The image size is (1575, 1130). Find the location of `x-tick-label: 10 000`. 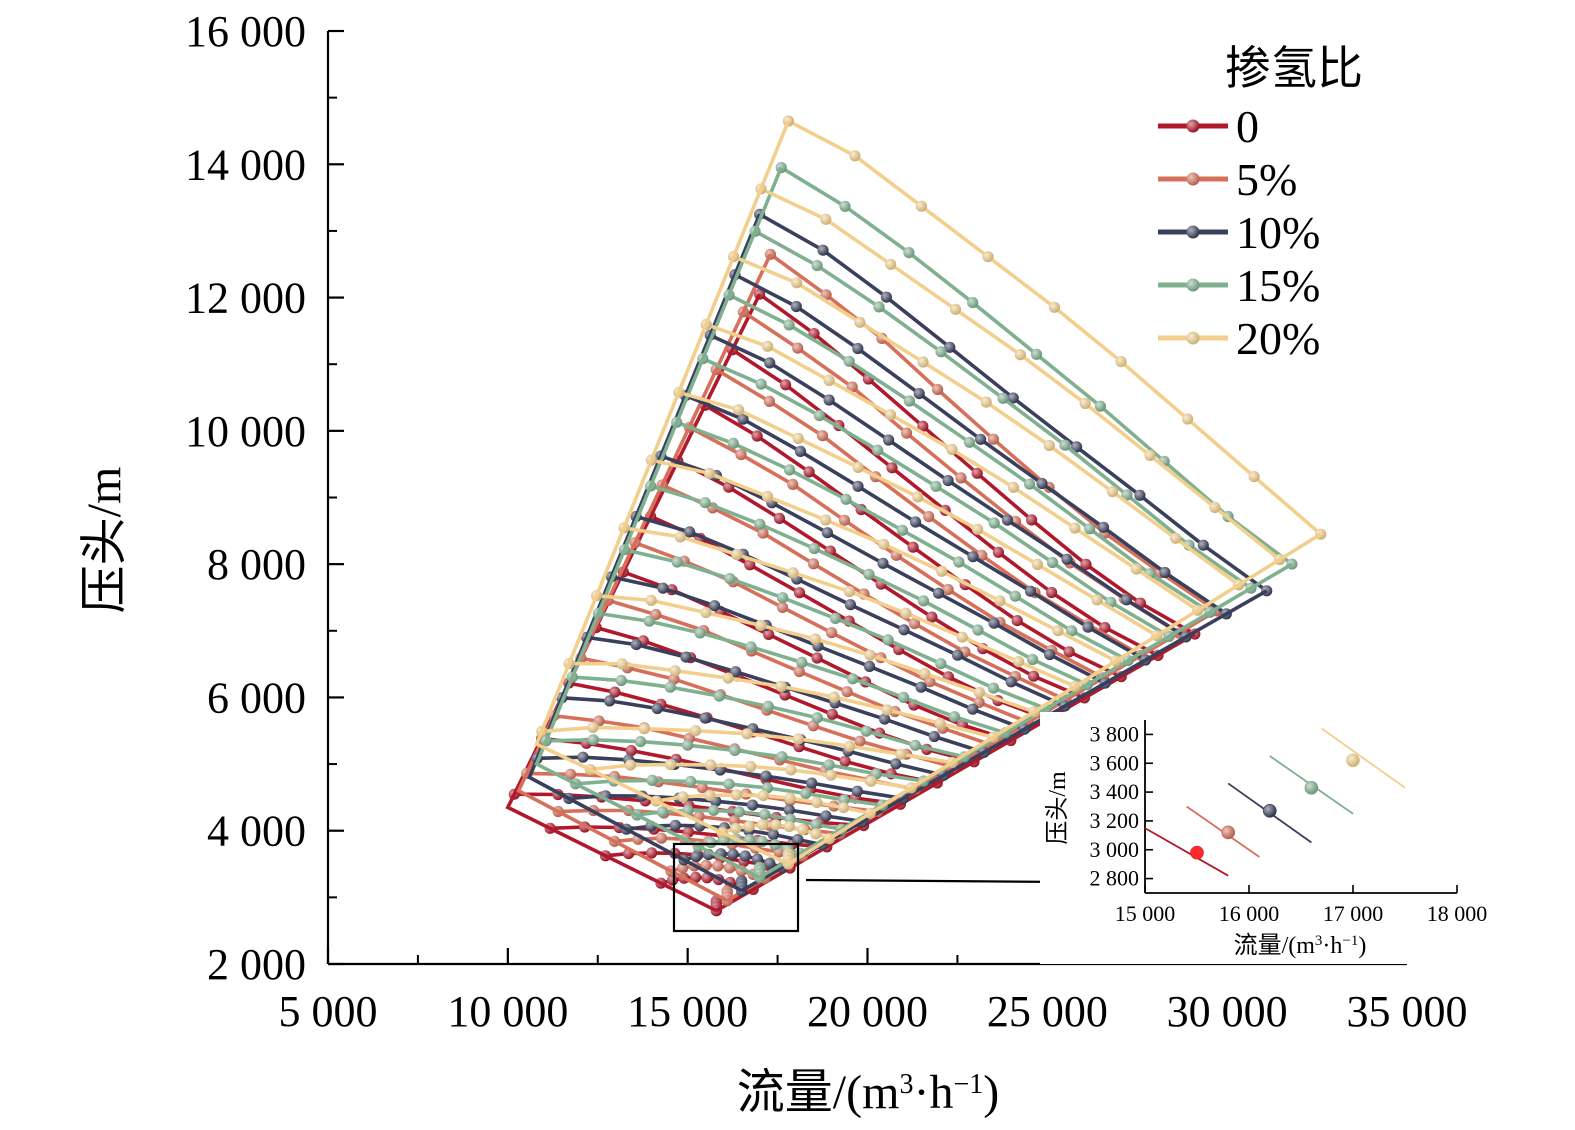

x-tick-label: 10 000 is located at coordinates (507, 1011).